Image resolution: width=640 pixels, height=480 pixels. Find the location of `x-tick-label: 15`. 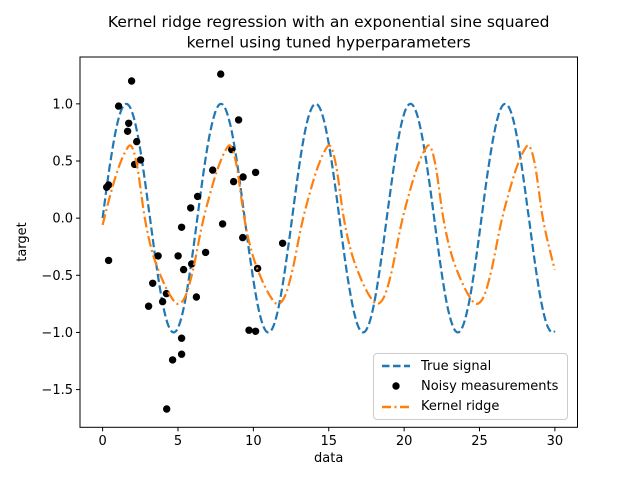

x-tick-label: 15 is located at coordinates (328, 441).